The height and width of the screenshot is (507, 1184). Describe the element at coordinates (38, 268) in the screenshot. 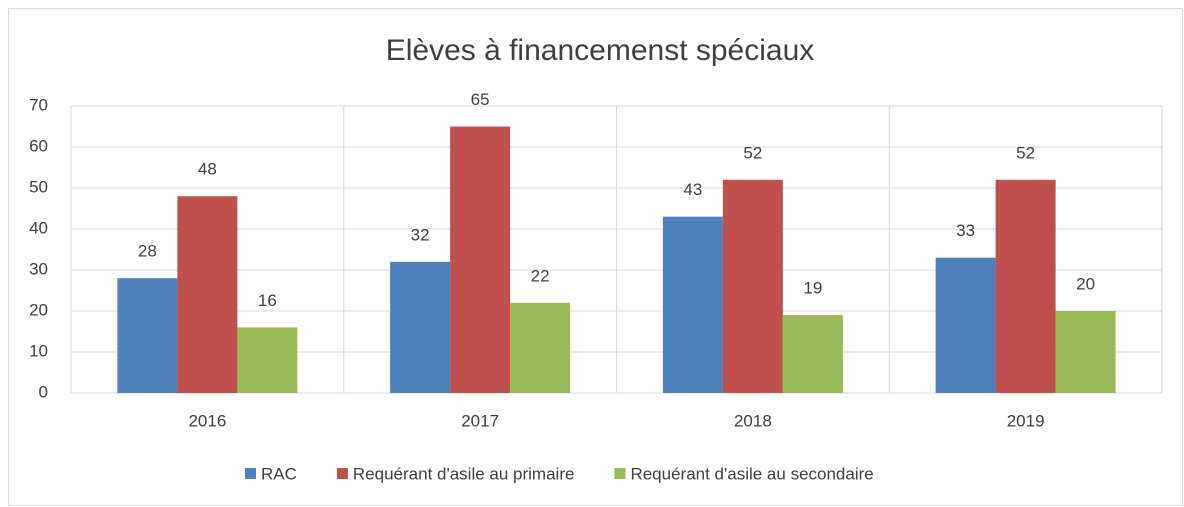

I see `y-tick-label: 30` at that location.